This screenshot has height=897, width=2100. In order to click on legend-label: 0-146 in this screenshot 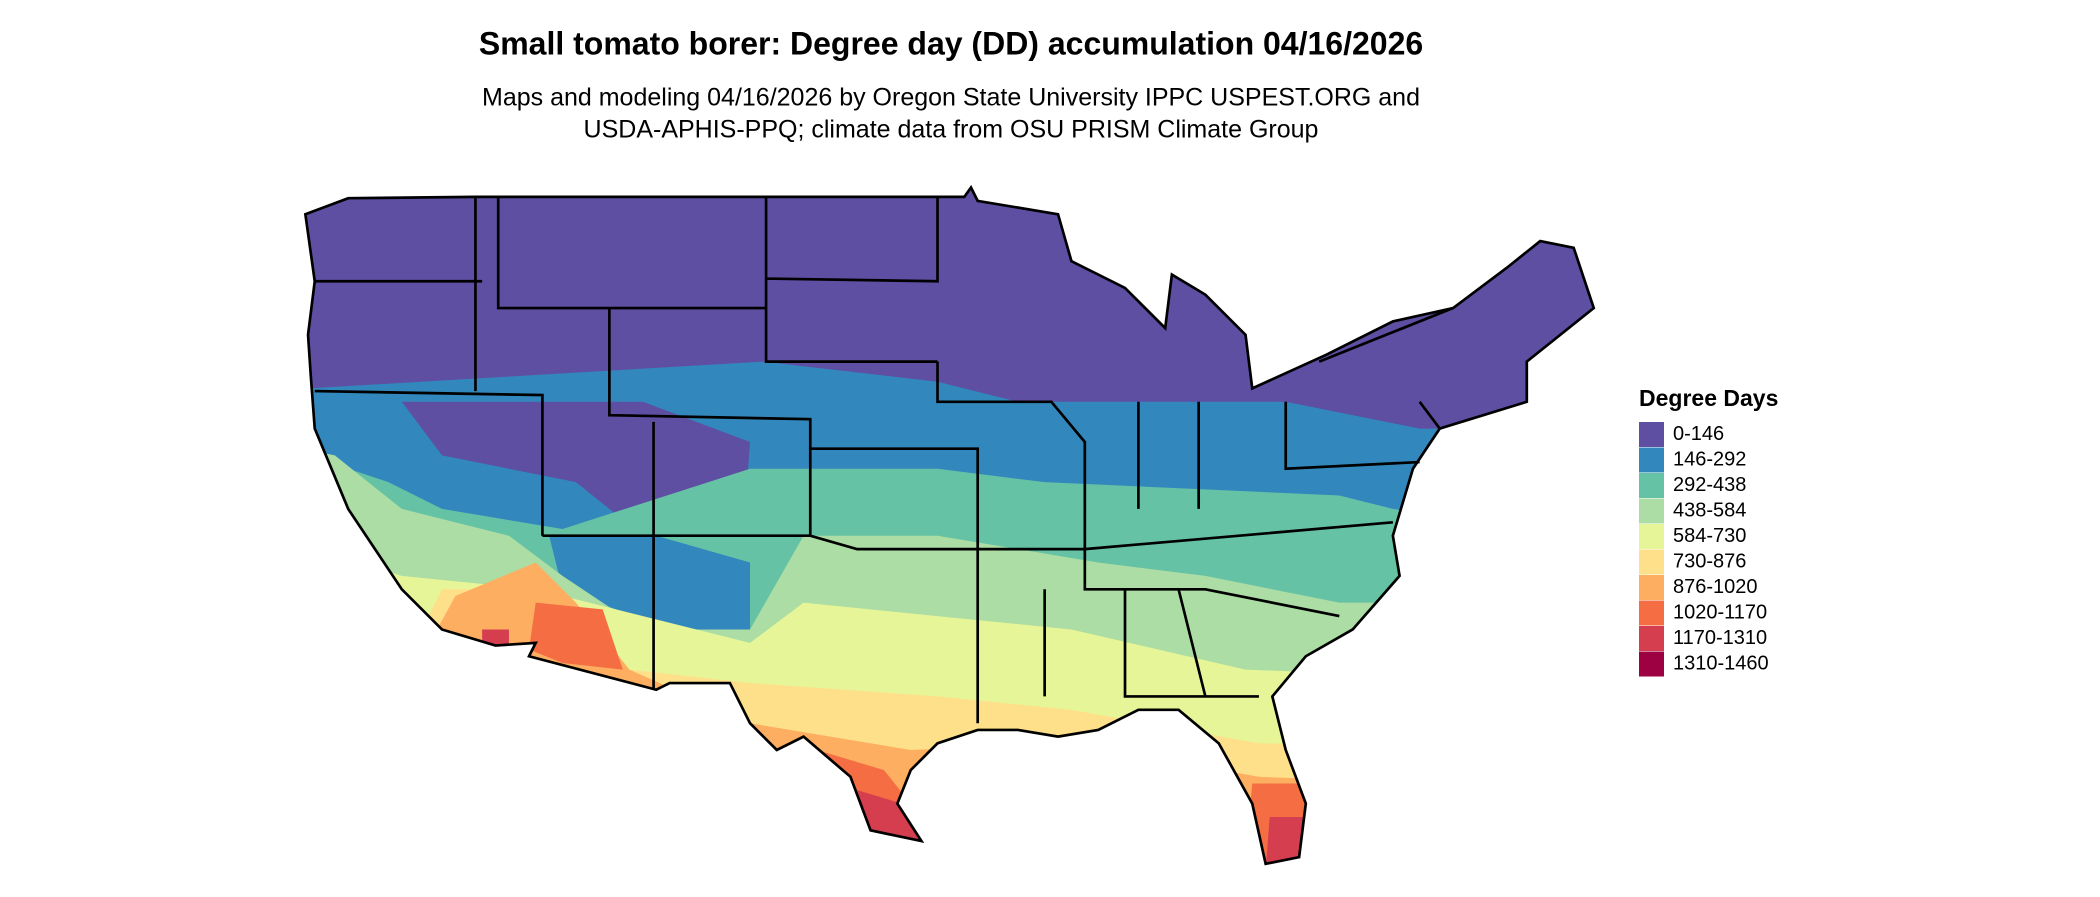, I will do `click(1698, 434)`.